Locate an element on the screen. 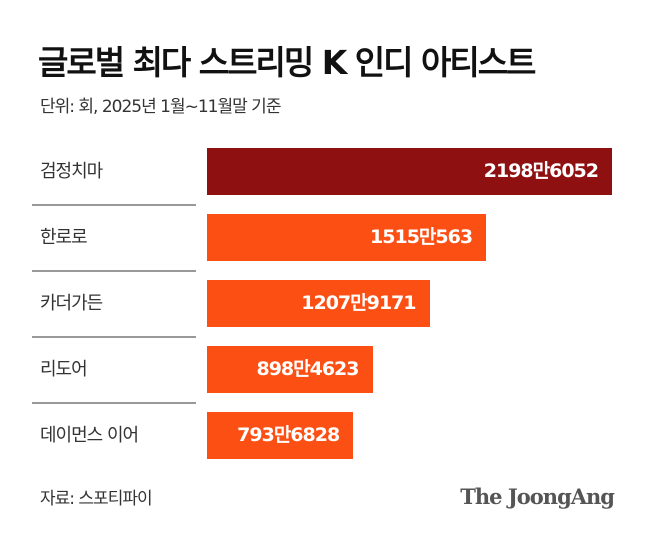 The width and height of the screenshot is (658, 536). data-label: 793만6828 is located at coordinates (288, 435).